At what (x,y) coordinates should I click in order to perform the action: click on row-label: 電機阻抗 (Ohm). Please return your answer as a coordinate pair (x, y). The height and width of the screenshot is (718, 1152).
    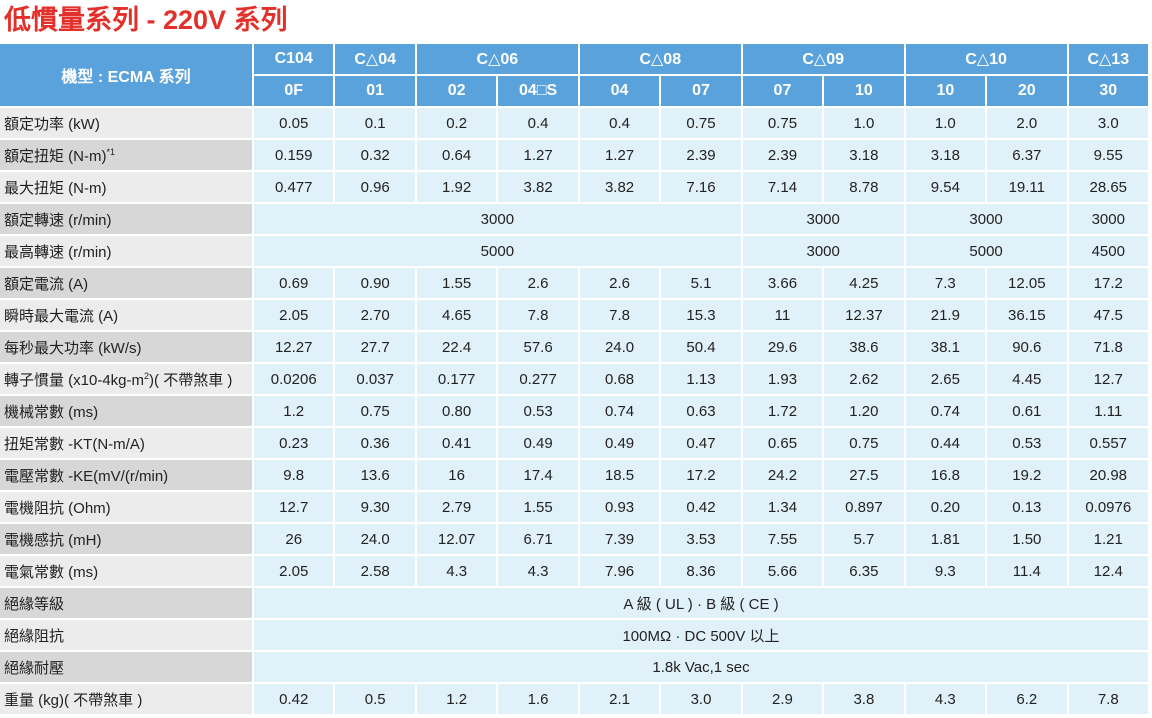
    Looking at the image, I should click on (126, 507).